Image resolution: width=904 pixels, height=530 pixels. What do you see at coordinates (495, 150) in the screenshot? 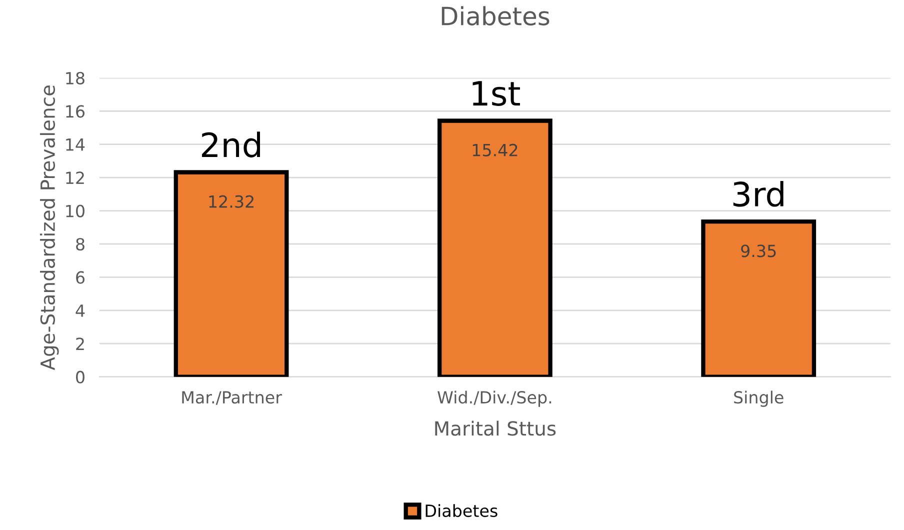
I see `data-label: 15.42` at bounding box center [495, 150].